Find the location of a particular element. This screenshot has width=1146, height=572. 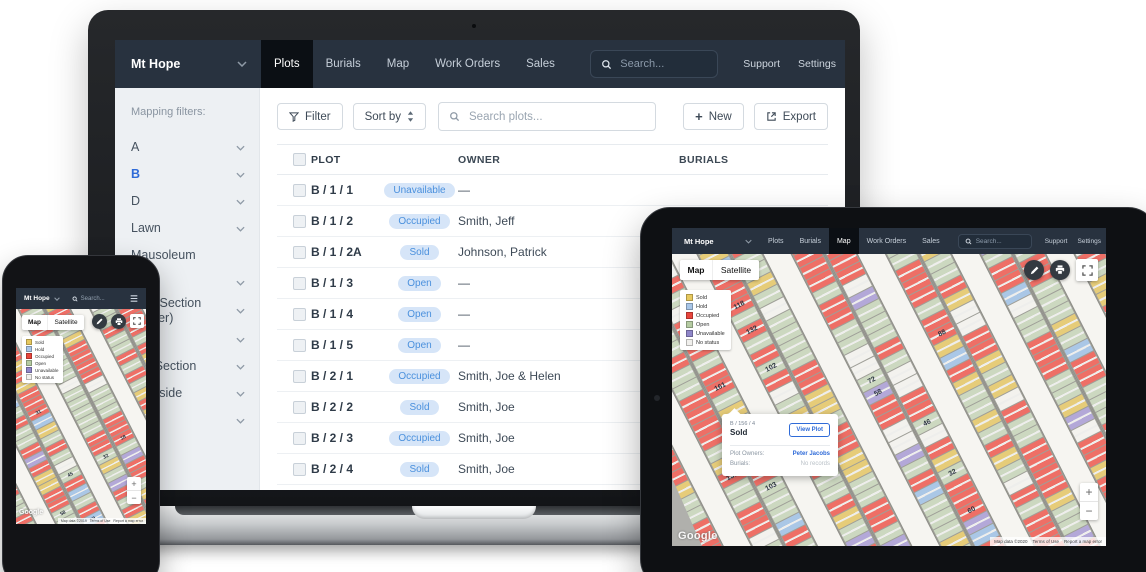

table-row: B / 2 / 2 Sold Smith, Joe is located at coordinates (552, 407).